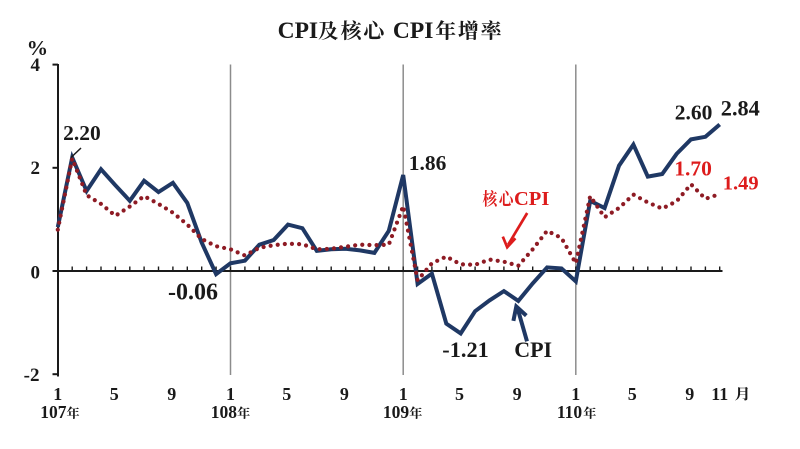 This screenshot has width=800, height=449. I want to click on svg-text: 110, so click(570, 412).